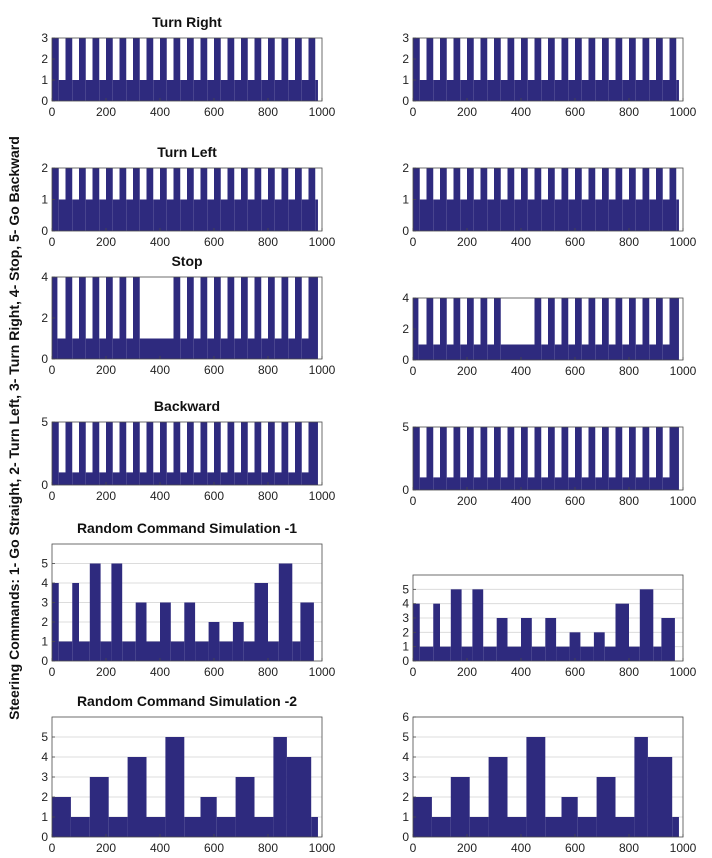 The width and height of the screenshot is (712, 858). What do you see at coordinates (405, 717) in the screenshot?
I see `y-tick-label: 6` at bounding box center [405, 717].